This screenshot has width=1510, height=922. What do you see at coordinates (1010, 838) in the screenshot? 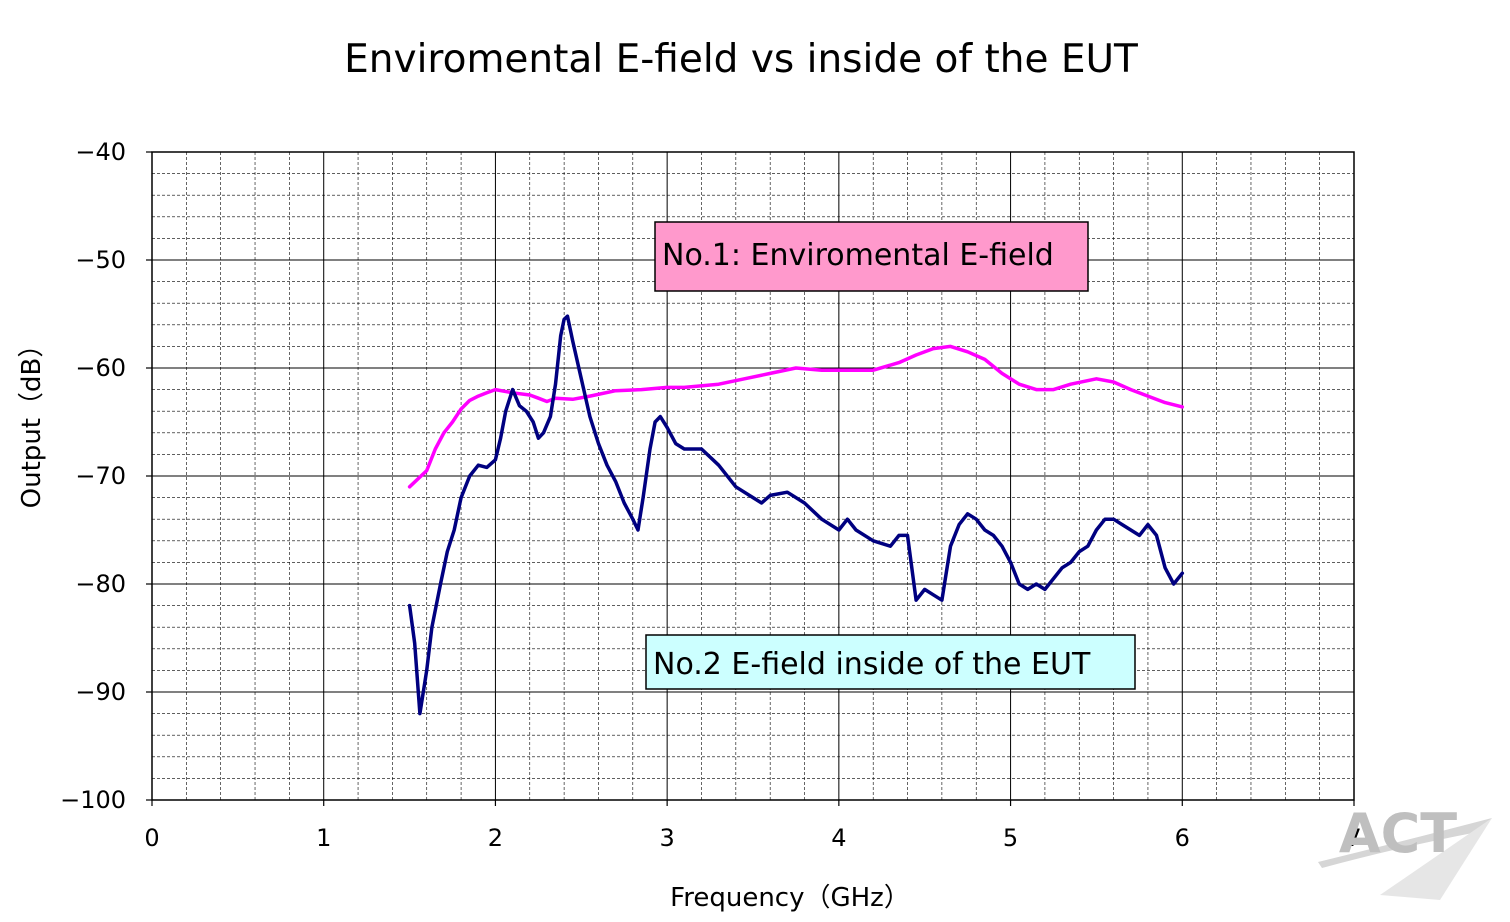
I see `x-tick-label: 5` at bounding box center [1010, 838].